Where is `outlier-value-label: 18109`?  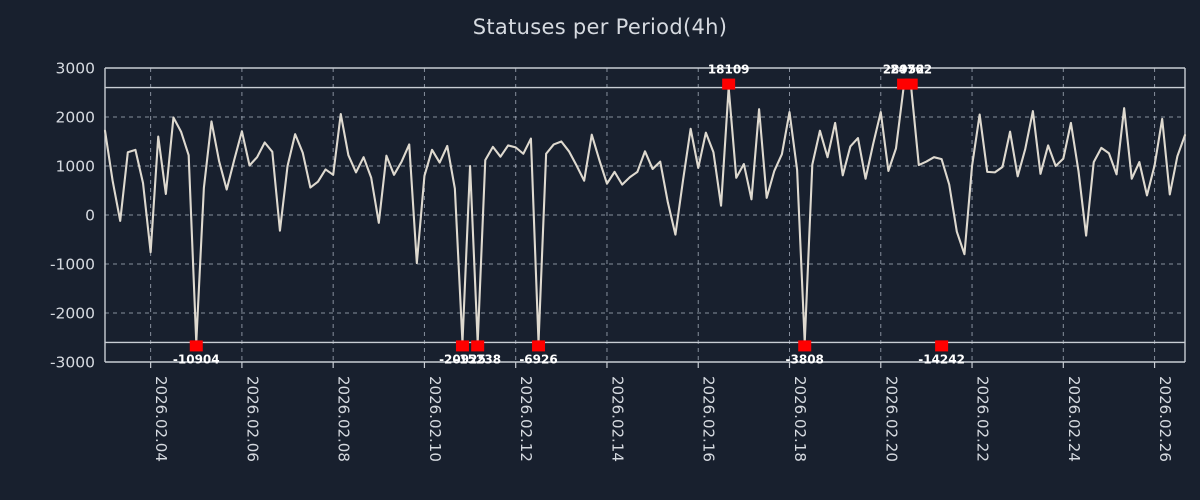
outlier-value-label: 18109 is located at coordinates (729, 70).